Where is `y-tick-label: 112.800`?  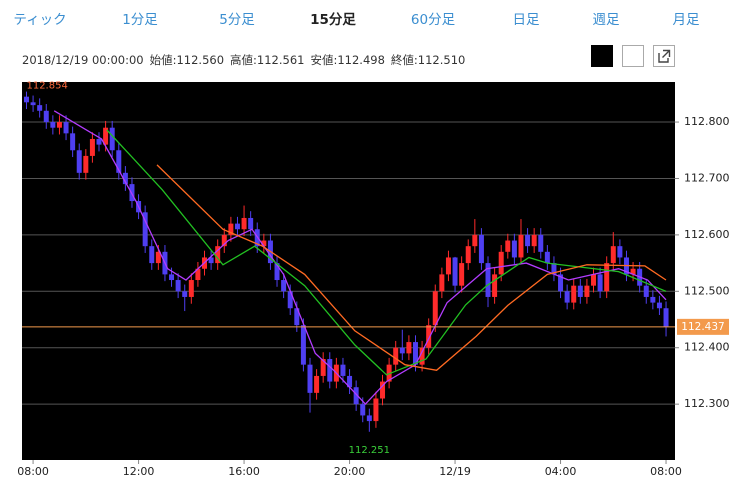 y-tick-label: 112.800 is located at coordinates (707, 121).